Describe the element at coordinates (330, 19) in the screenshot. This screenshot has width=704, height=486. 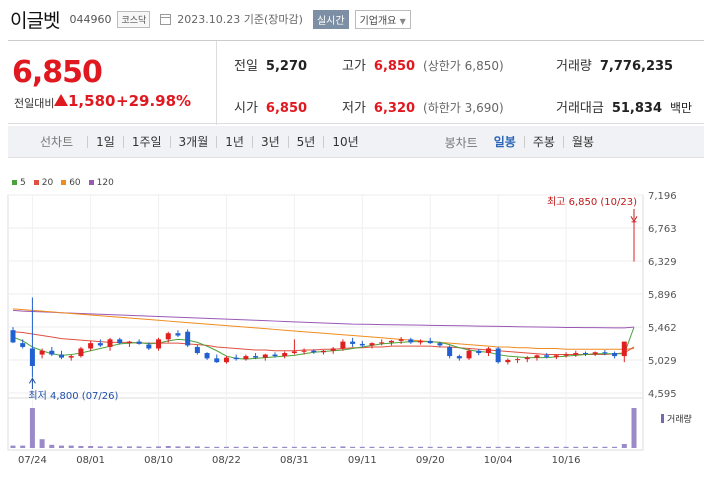
I see `realtime-button: 실시간` at that location.